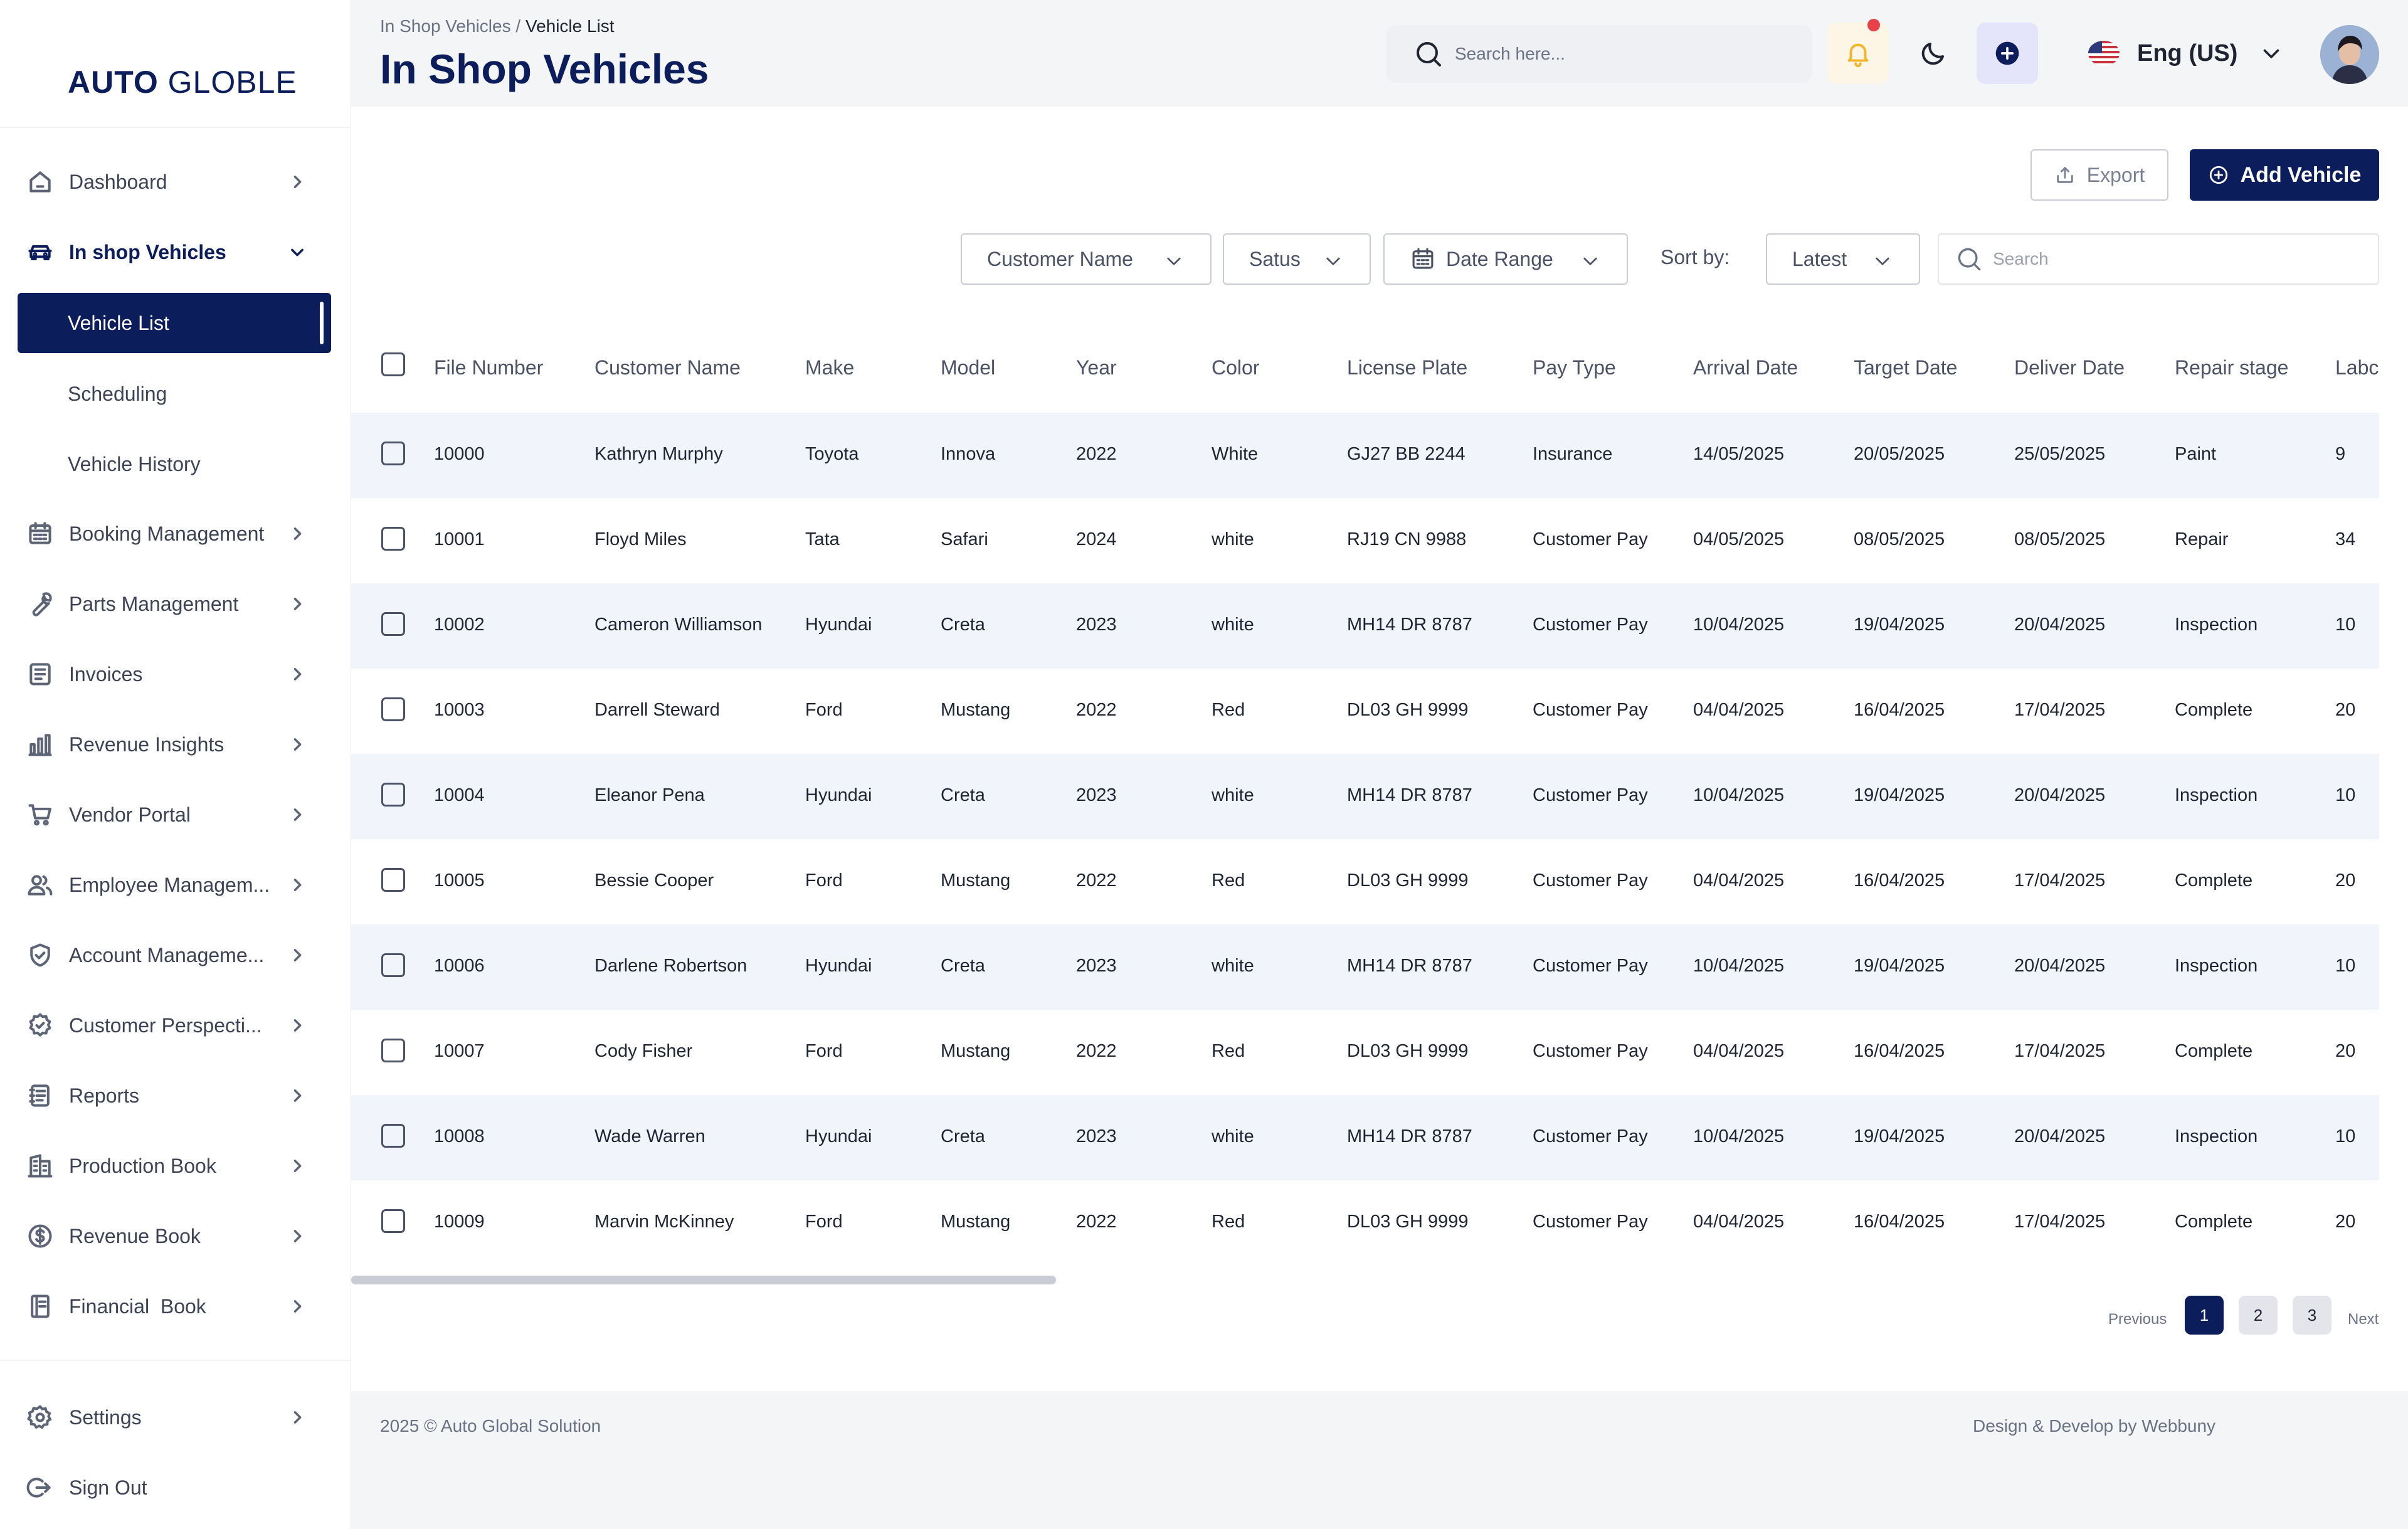 The width and height of the screenshot is (2408, 1529). Describe the element at coordinates (1933, 53) in the screenshot. I see `dark-mode-toggle` at that location.